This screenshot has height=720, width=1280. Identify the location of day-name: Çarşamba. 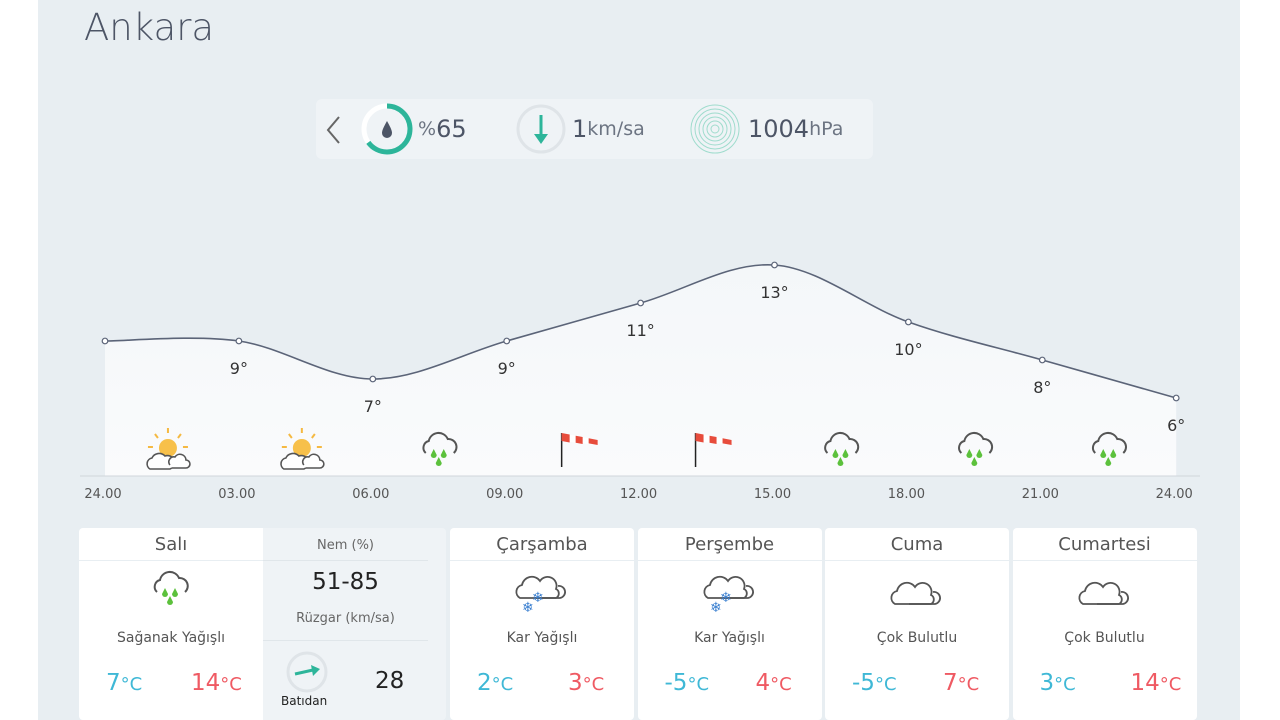
(542, 544).